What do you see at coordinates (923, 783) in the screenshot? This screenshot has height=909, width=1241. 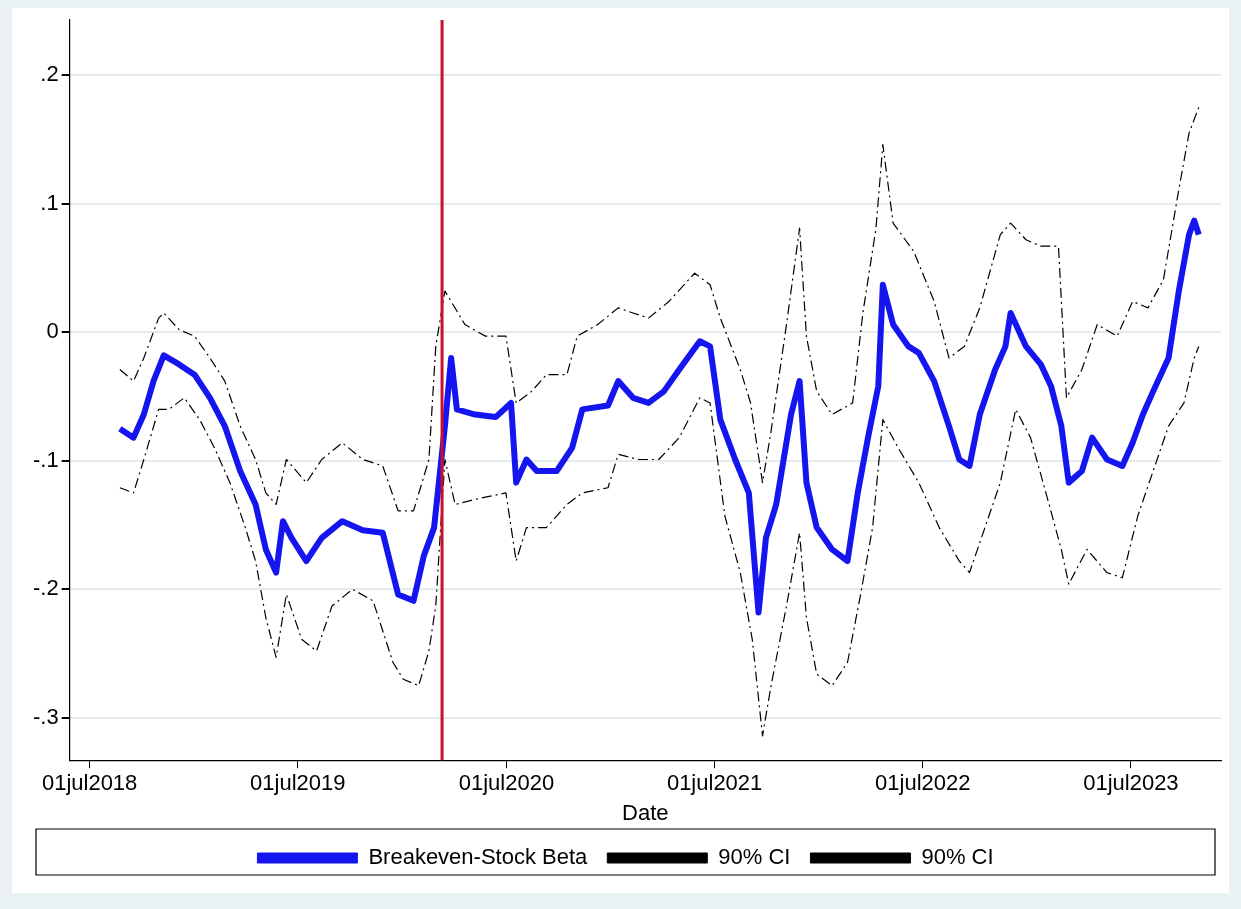 I see `x-tick-label: 01jul2022` at bounding box center [923, 783].